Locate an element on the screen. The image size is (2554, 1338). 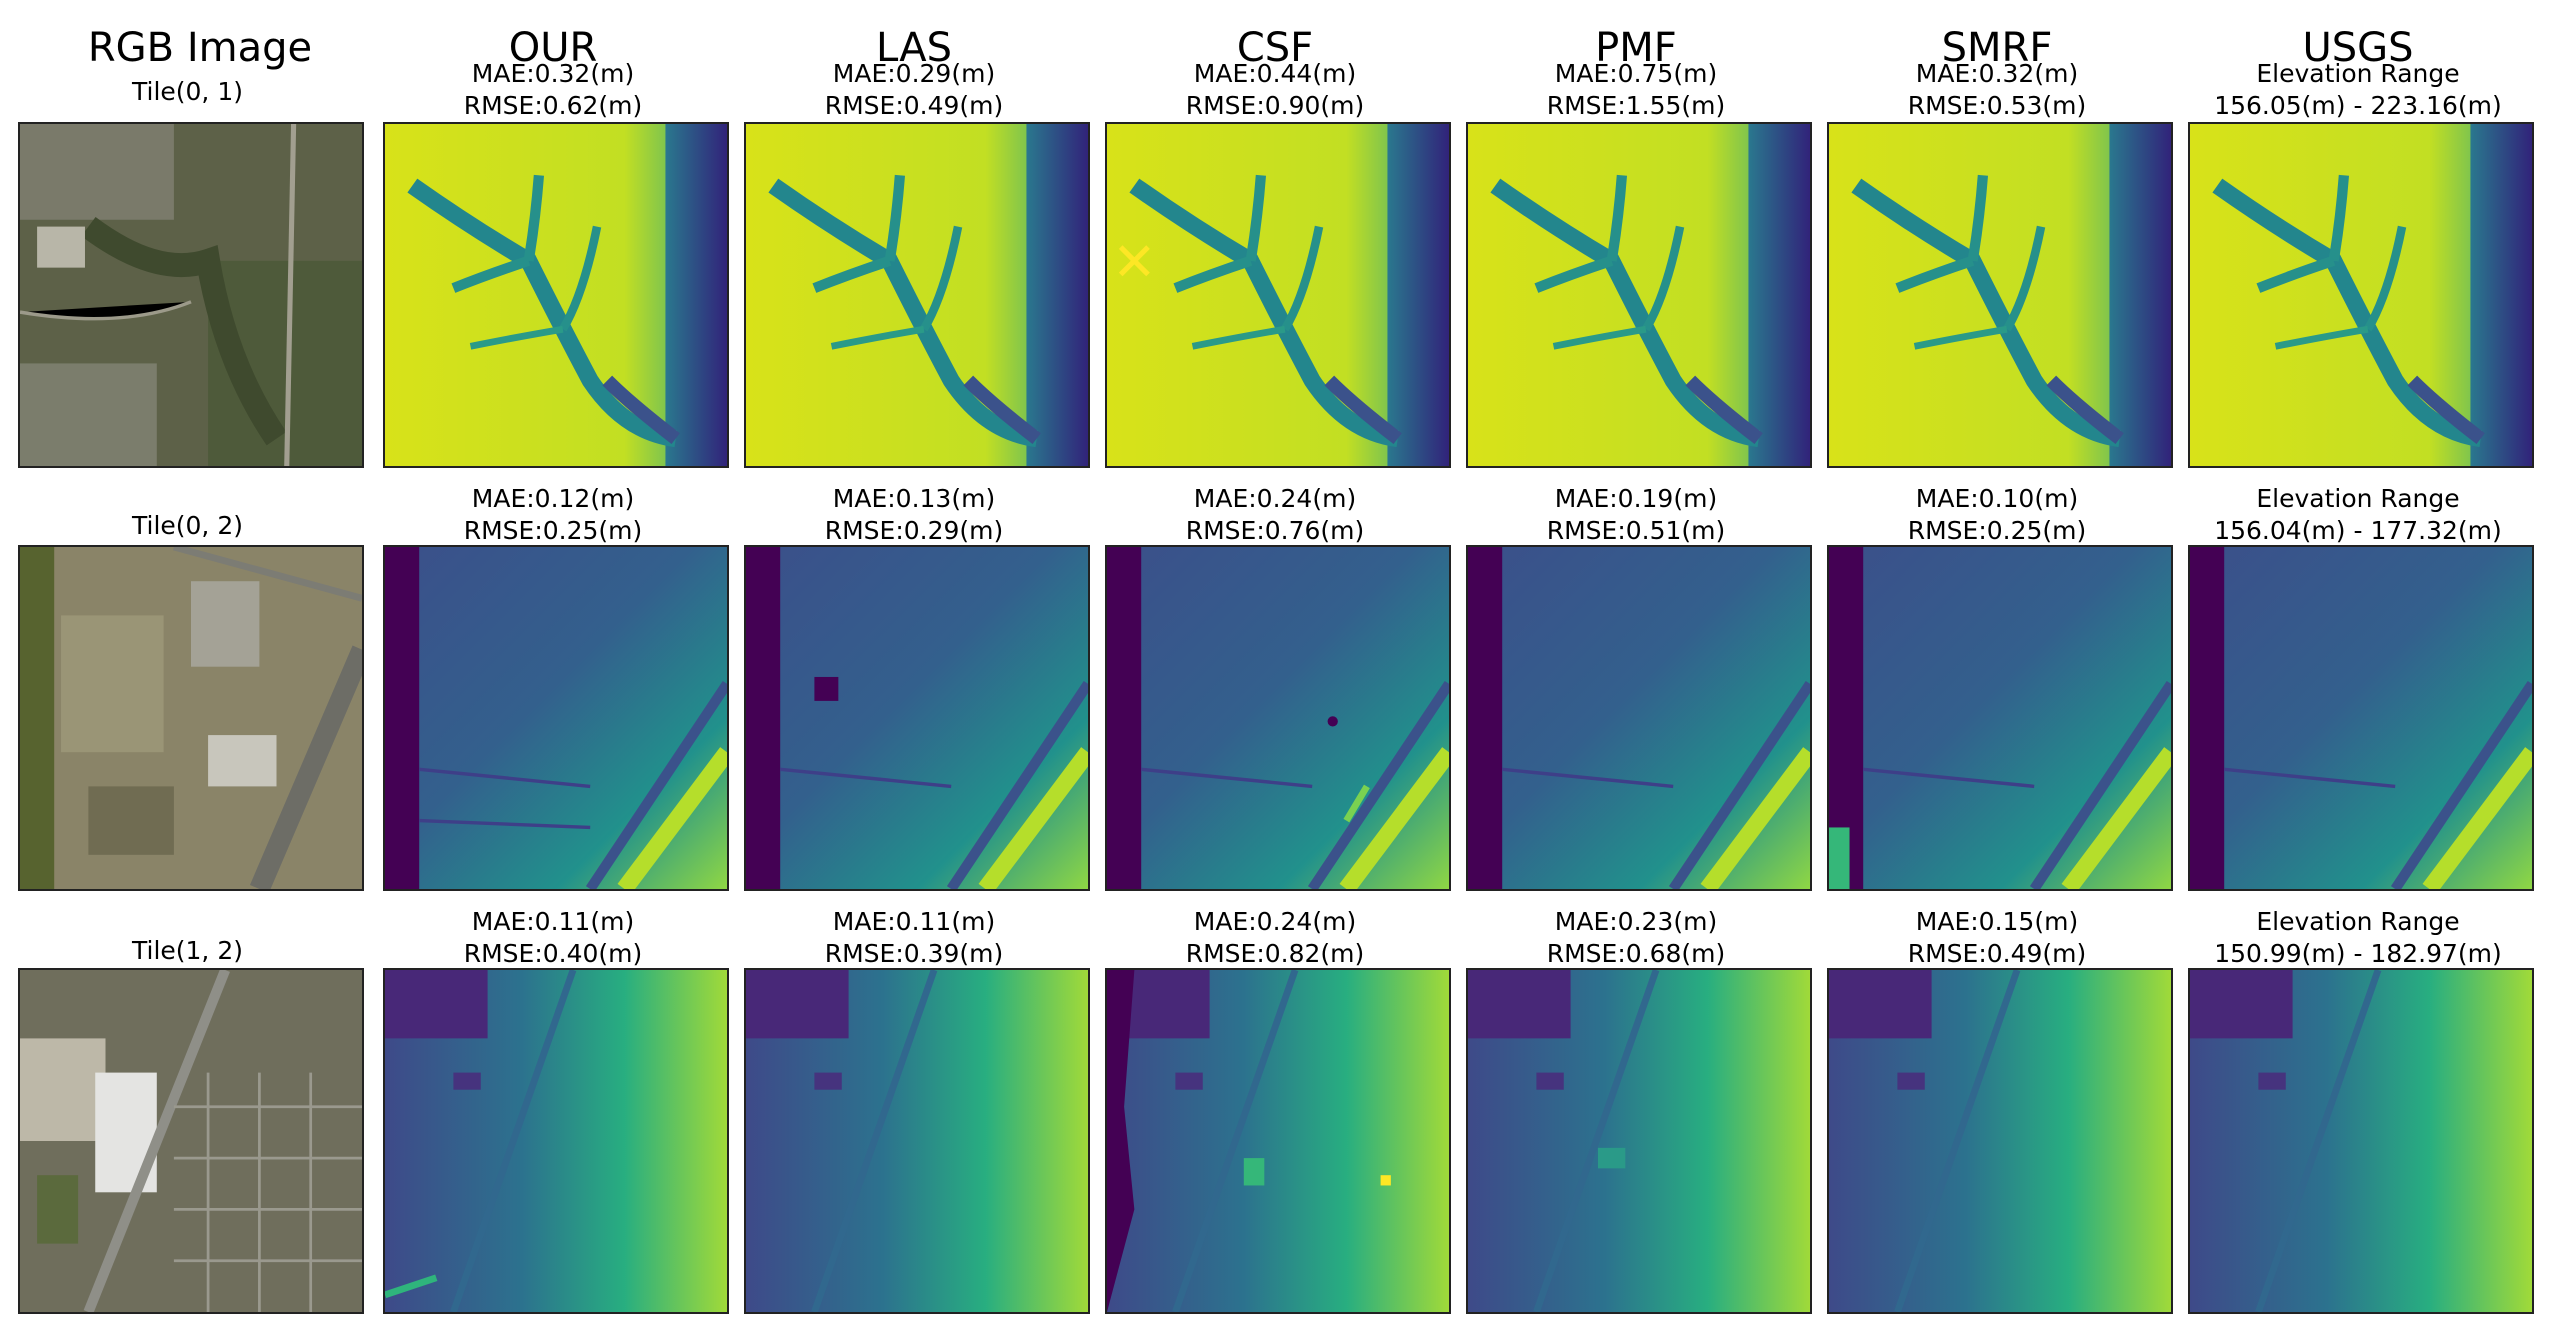
metric-line-2: 156.05(m) - 223.16(m) is located at coordinates (2358, 105).